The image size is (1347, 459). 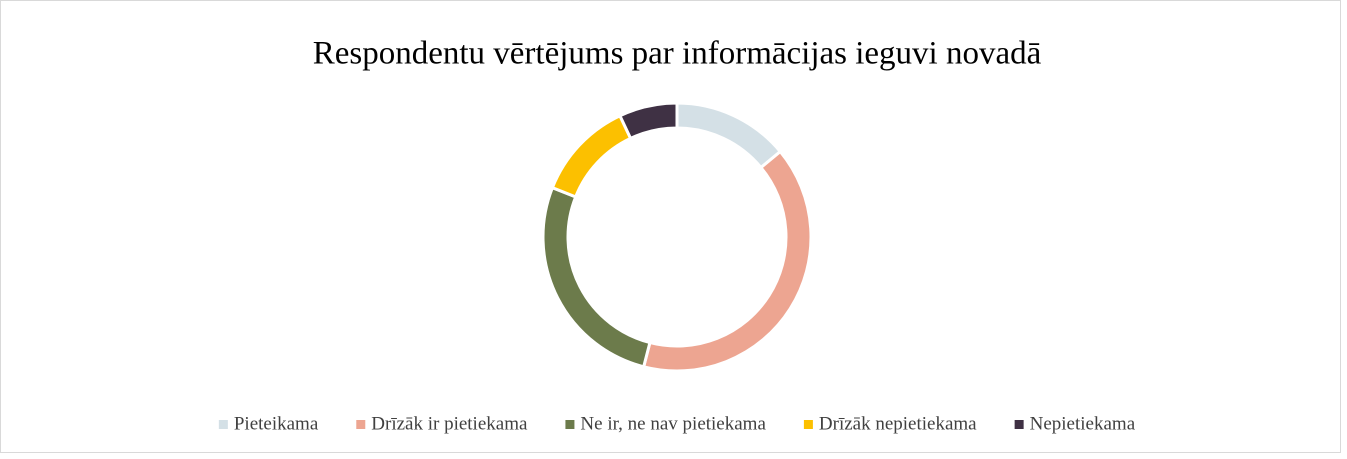 What do you see at coordinates (276, 423) in the screenshot?
I see `legend-label: Pieteikama` at bounding box center [276, 423].